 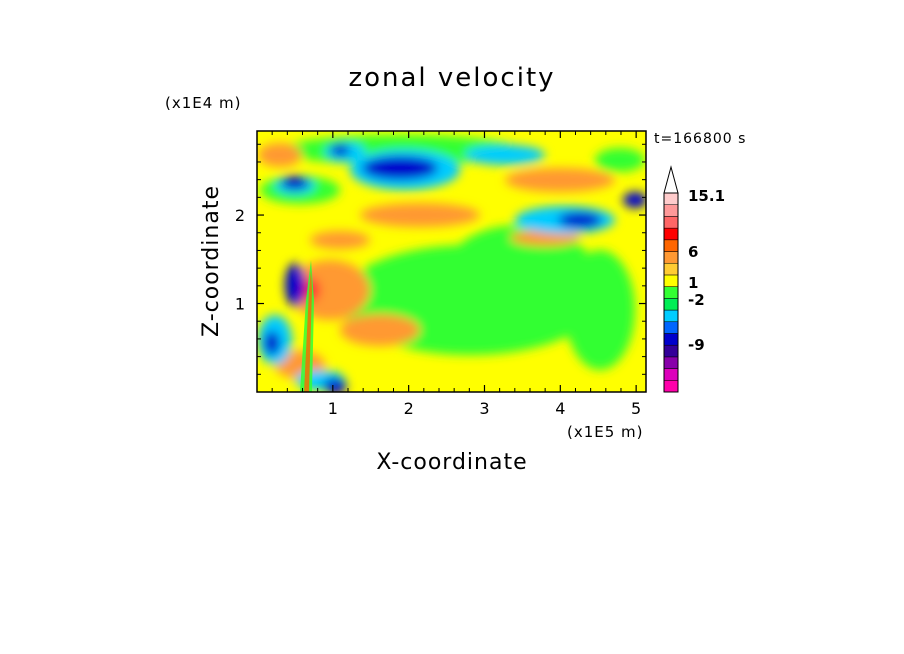 What do you see at coordinates (671, 179) in the screenshot?
I see `colorbar-extend-arrow` at bounding box center [671, 179].